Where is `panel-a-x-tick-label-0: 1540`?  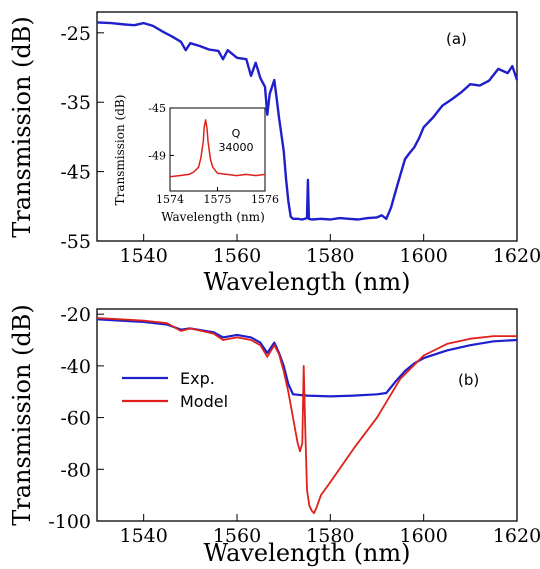 panel-a-x-tick-label-0: 1540 is located at coordinates (143, 256).